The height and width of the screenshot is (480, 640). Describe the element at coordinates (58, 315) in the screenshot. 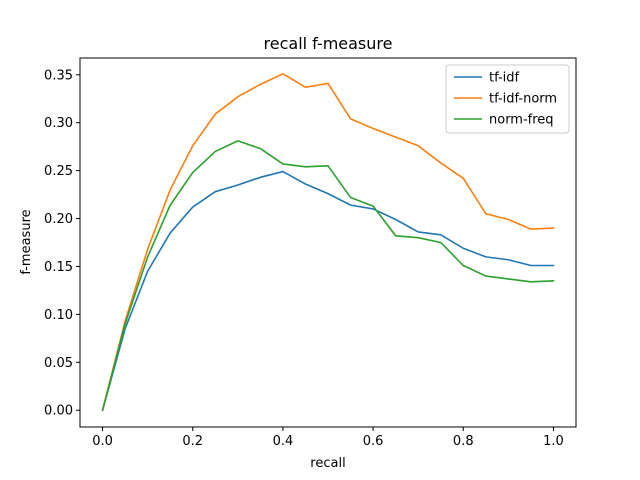

I see `y-tick-label: 0.10` at that location.